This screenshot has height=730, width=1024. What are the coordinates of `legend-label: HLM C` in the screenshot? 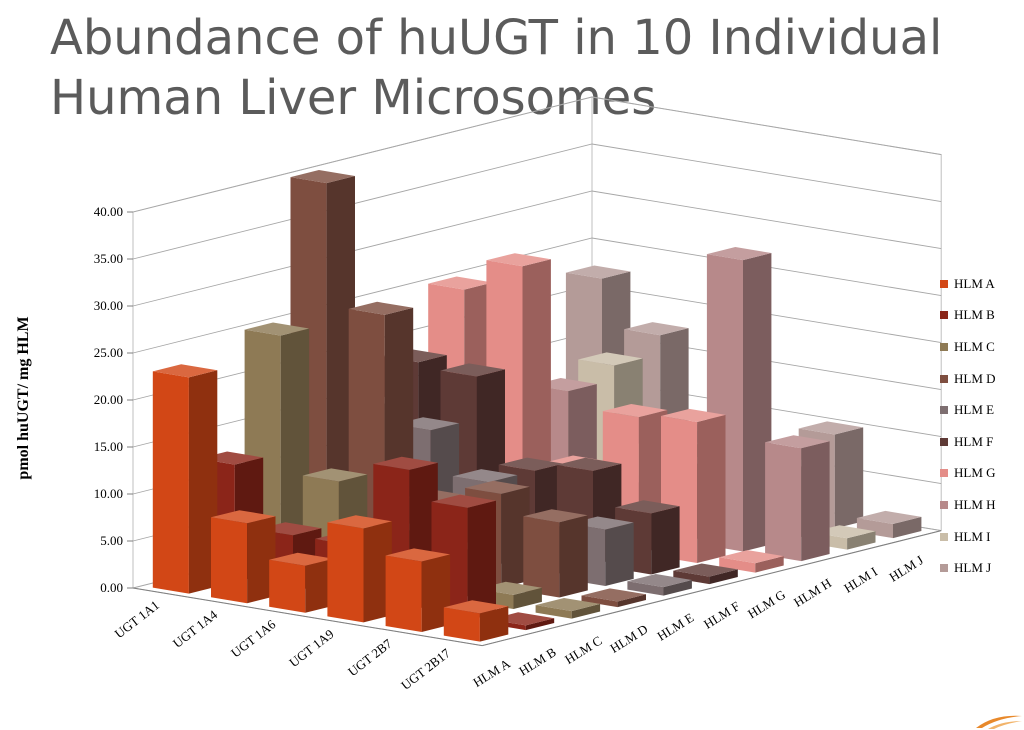 It's located at (974, 346).